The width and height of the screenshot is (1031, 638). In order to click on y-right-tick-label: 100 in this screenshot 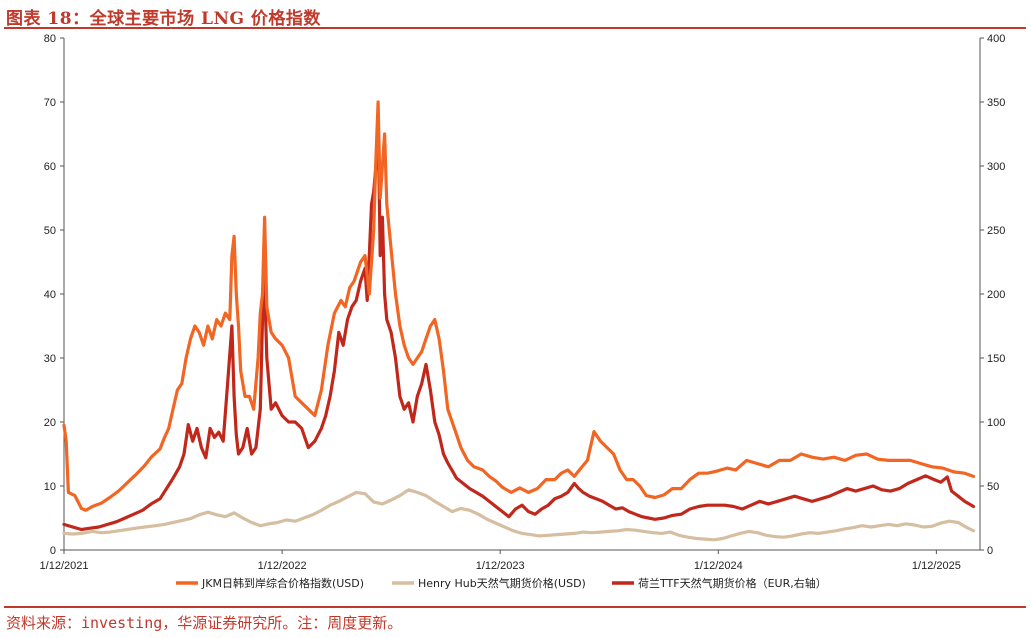, I will do `click(996, 423)`.